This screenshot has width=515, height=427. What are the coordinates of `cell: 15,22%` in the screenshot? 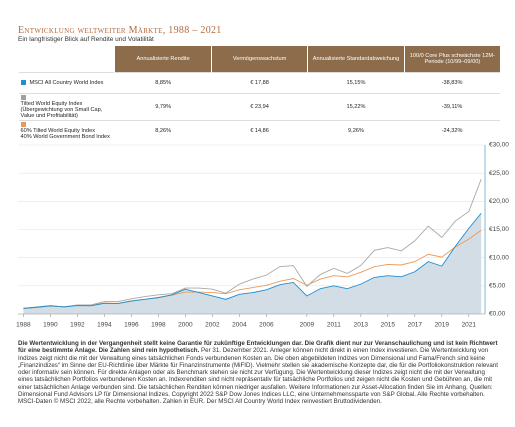 It's located at (356, 107).